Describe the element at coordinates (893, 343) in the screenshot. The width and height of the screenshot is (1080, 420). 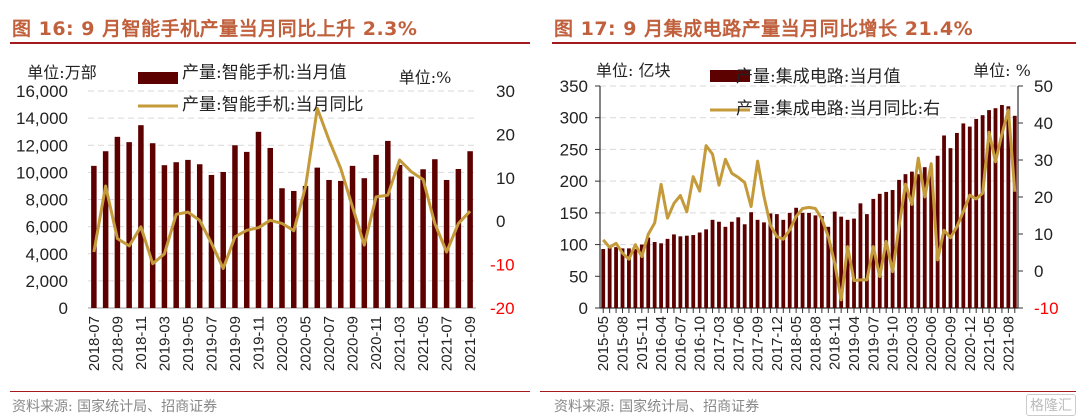
I see `x-axis-tick-label: 2019-10` at that location.